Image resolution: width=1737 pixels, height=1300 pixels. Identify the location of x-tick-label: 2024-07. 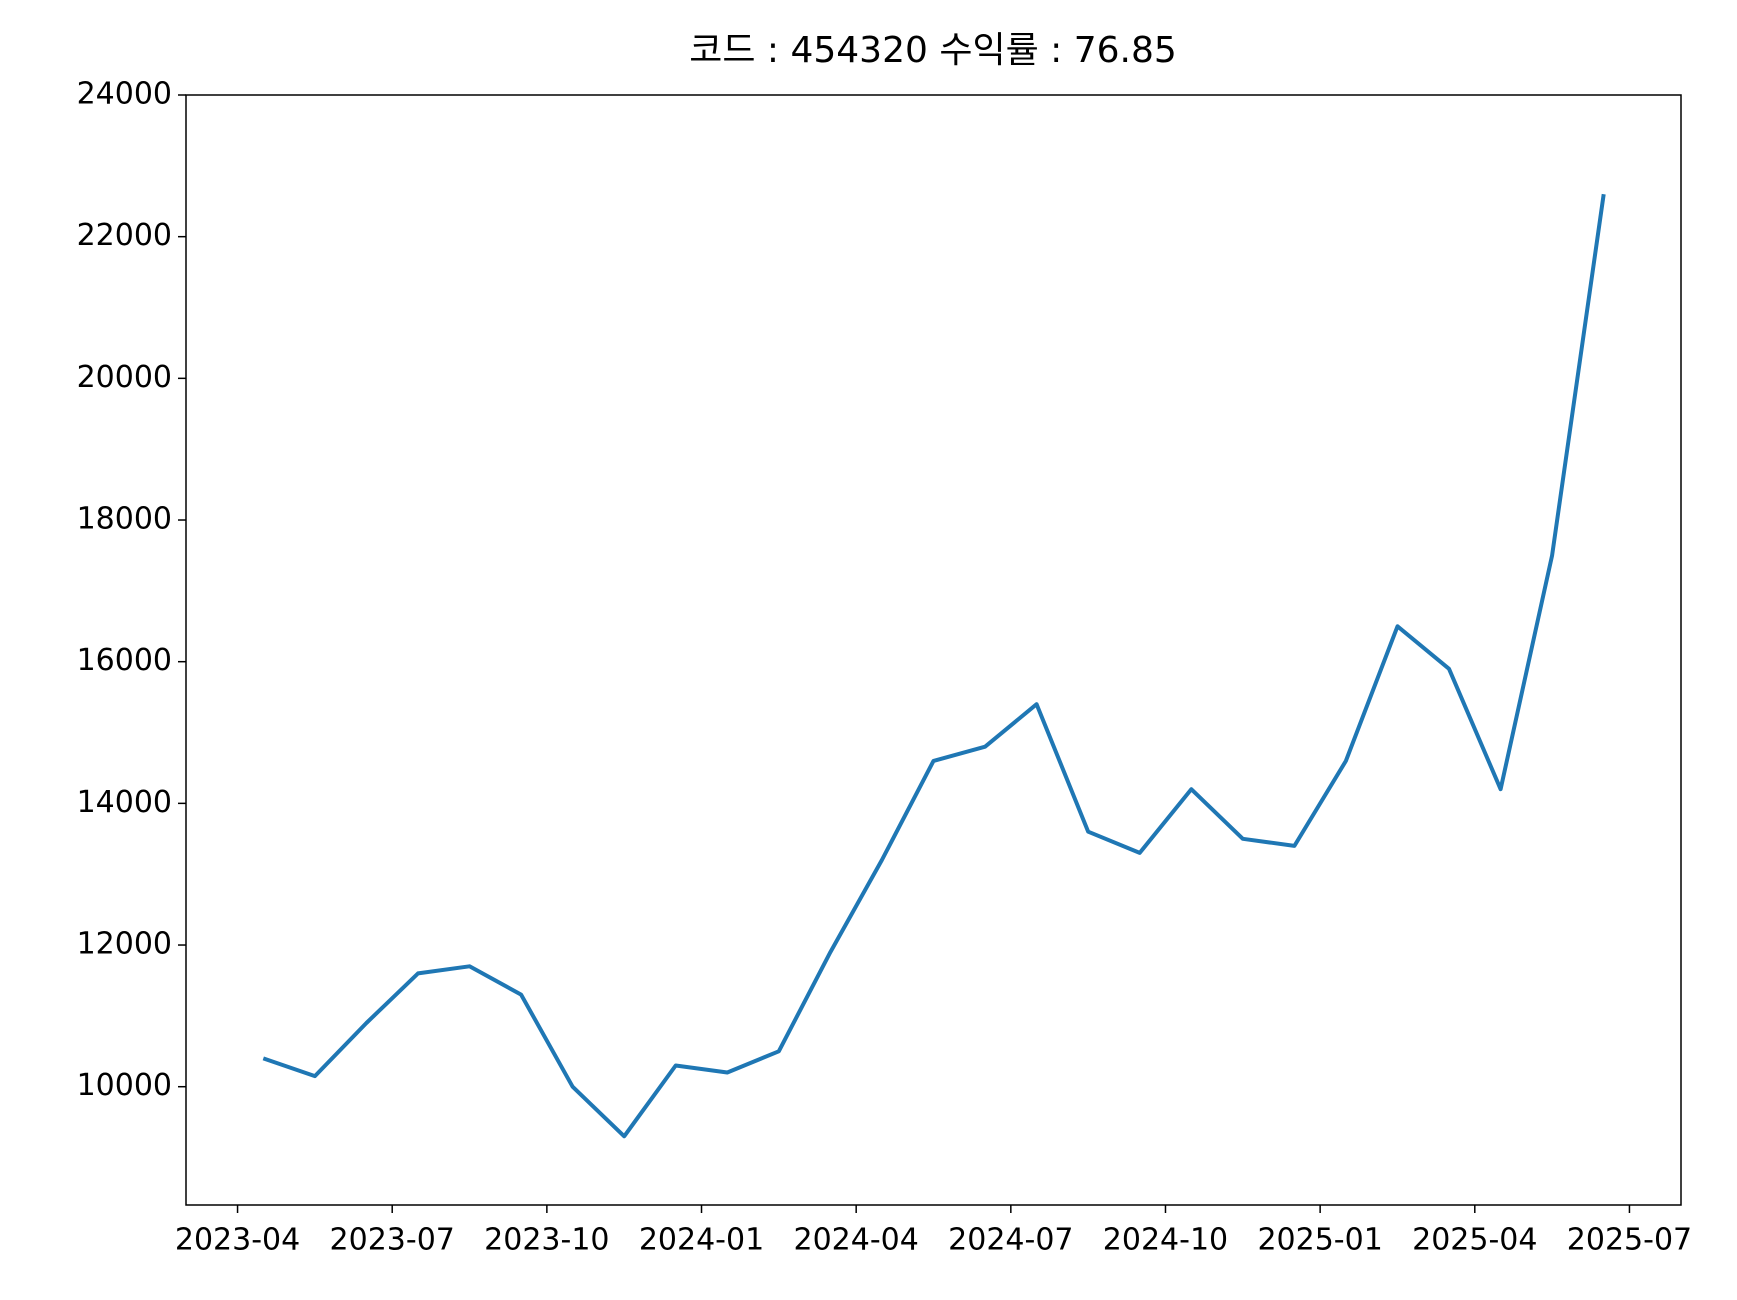
(1010, 1240).